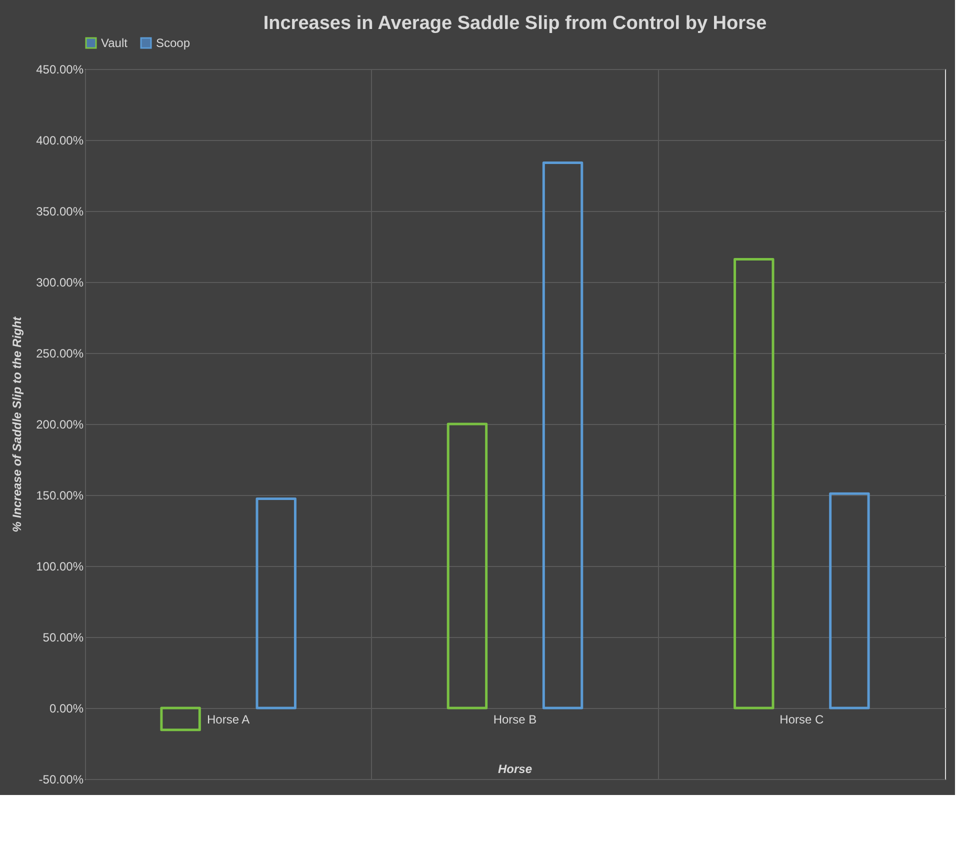  Describe the element at coordinates (515, 769) in the screenshot. I see `x-axis-title: Horse` at that location.